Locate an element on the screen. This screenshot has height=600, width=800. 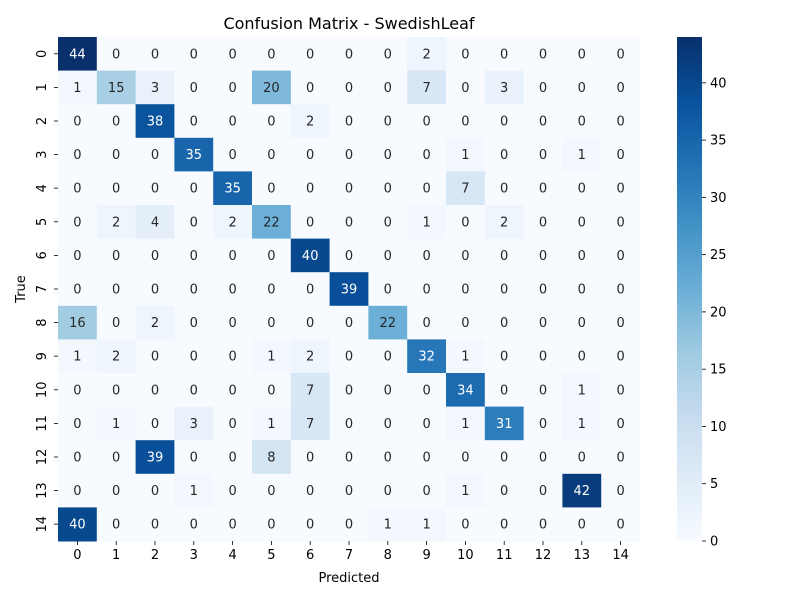
cell-value-label: 7 is located at coordinates (310, 390).